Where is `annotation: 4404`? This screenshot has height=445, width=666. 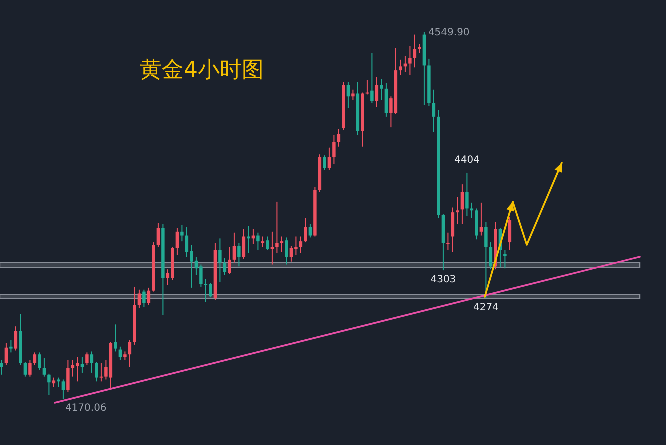 annotation: 4404 is located at coordinates (467, 160).